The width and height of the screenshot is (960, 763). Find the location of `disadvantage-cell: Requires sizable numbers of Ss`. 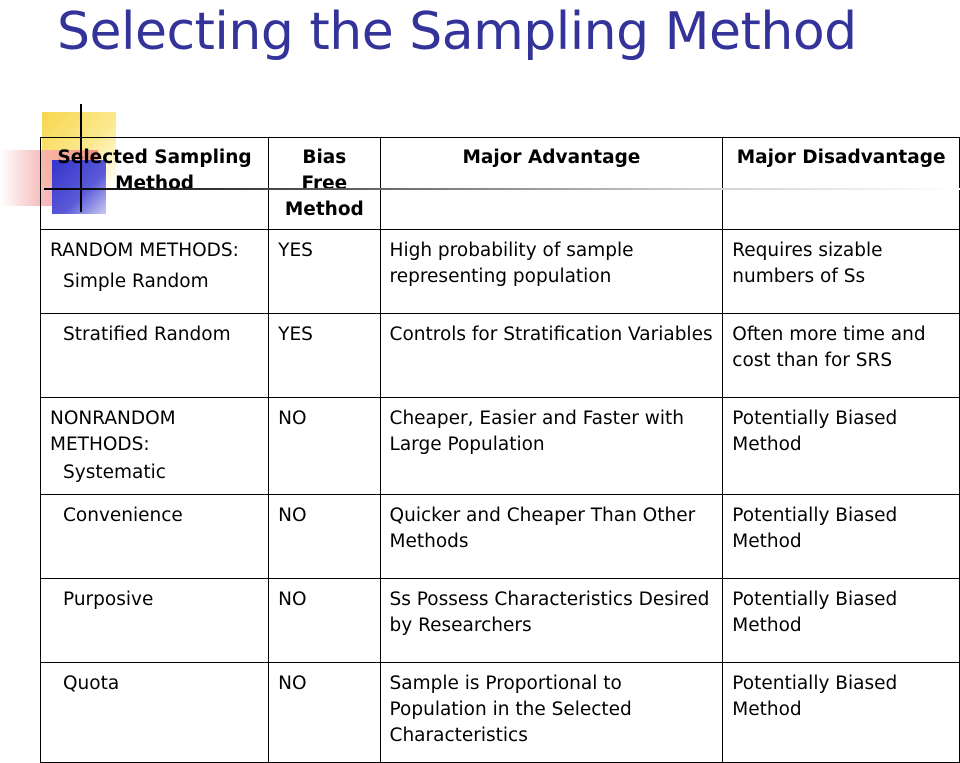

disadvantage-cell: Requires sizable numbers of Ss is located at coordinates (841, 271).